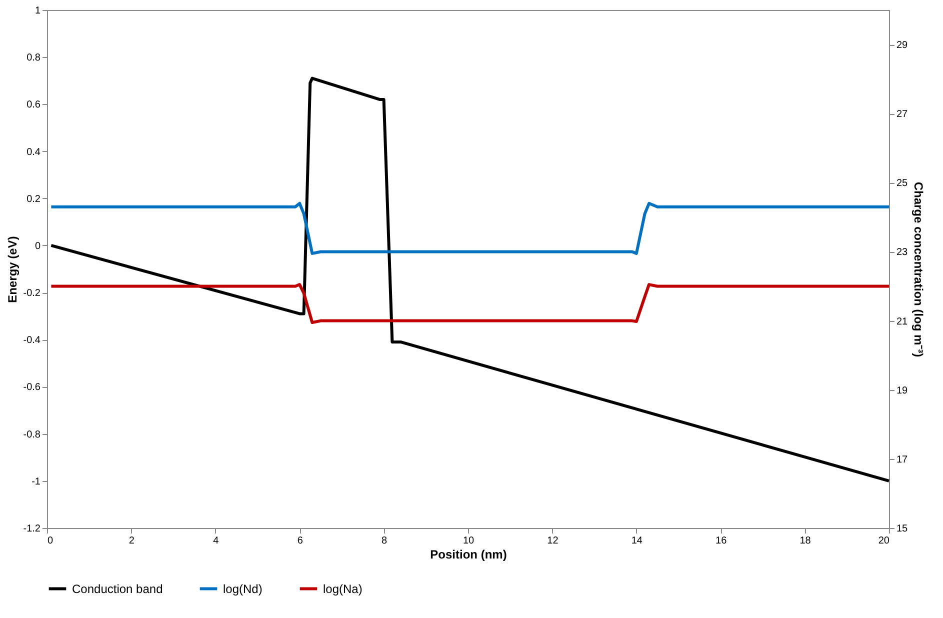 Image resolution: width=943 pixels, height=618 pixels. Describe the element at coordinates (131, 541) in the screenshot. I see `x-tick-label: 2` at that location.